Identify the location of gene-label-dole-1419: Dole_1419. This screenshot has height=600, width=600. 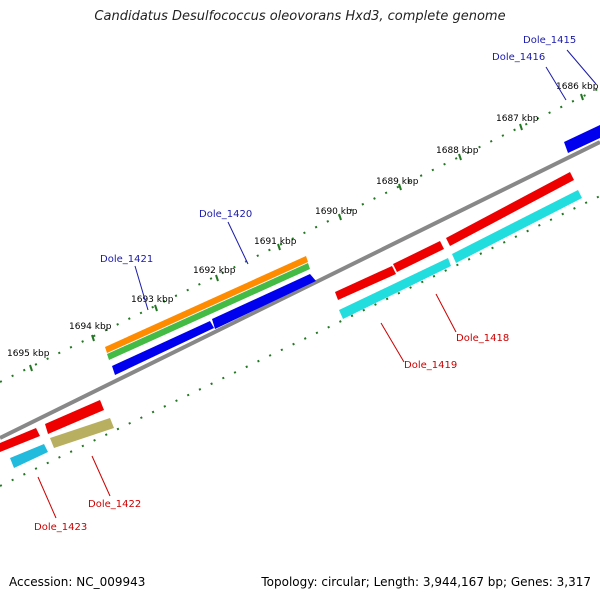
(430, 365).